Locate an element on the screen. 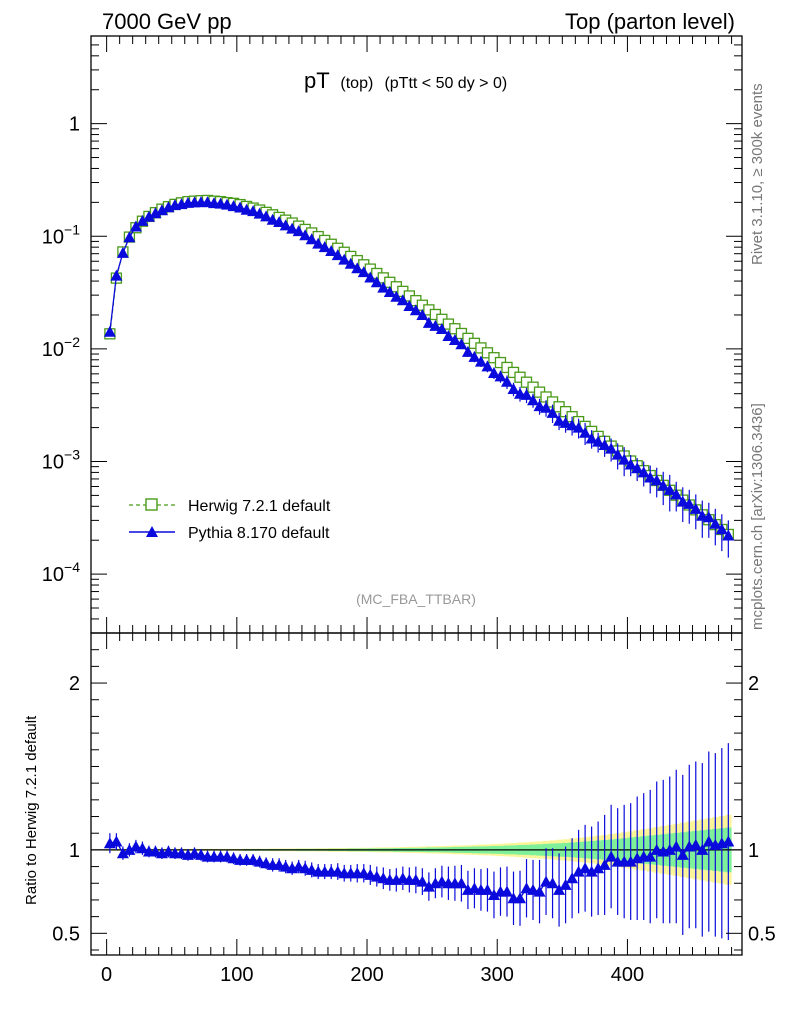 This screenshot has width=786, height=1024. x-tick-label: 300 is located at coordinates (497, 975).